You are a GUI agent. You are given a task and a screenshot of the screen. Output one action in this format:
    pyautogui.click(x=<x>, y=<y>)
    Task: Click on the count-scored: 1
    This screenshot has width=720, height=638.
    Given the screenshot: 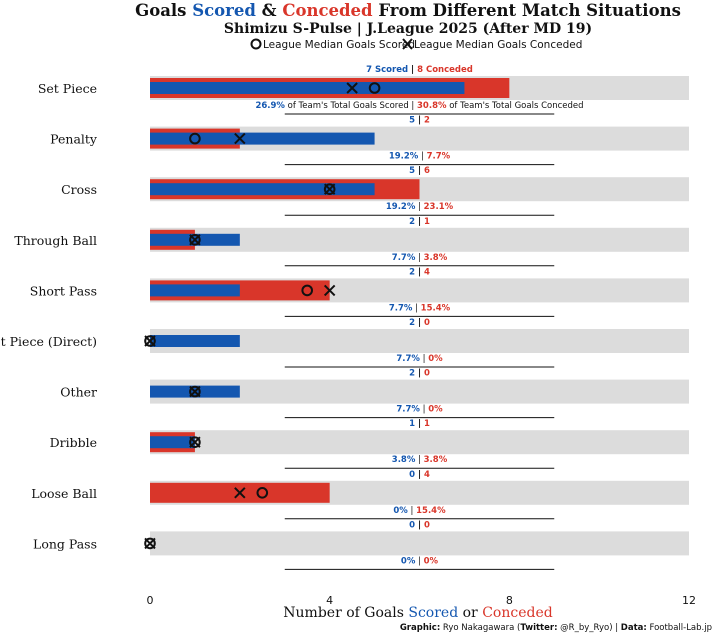 What is the action you would take?
    pyautogui.click(x=412, y=424)
    